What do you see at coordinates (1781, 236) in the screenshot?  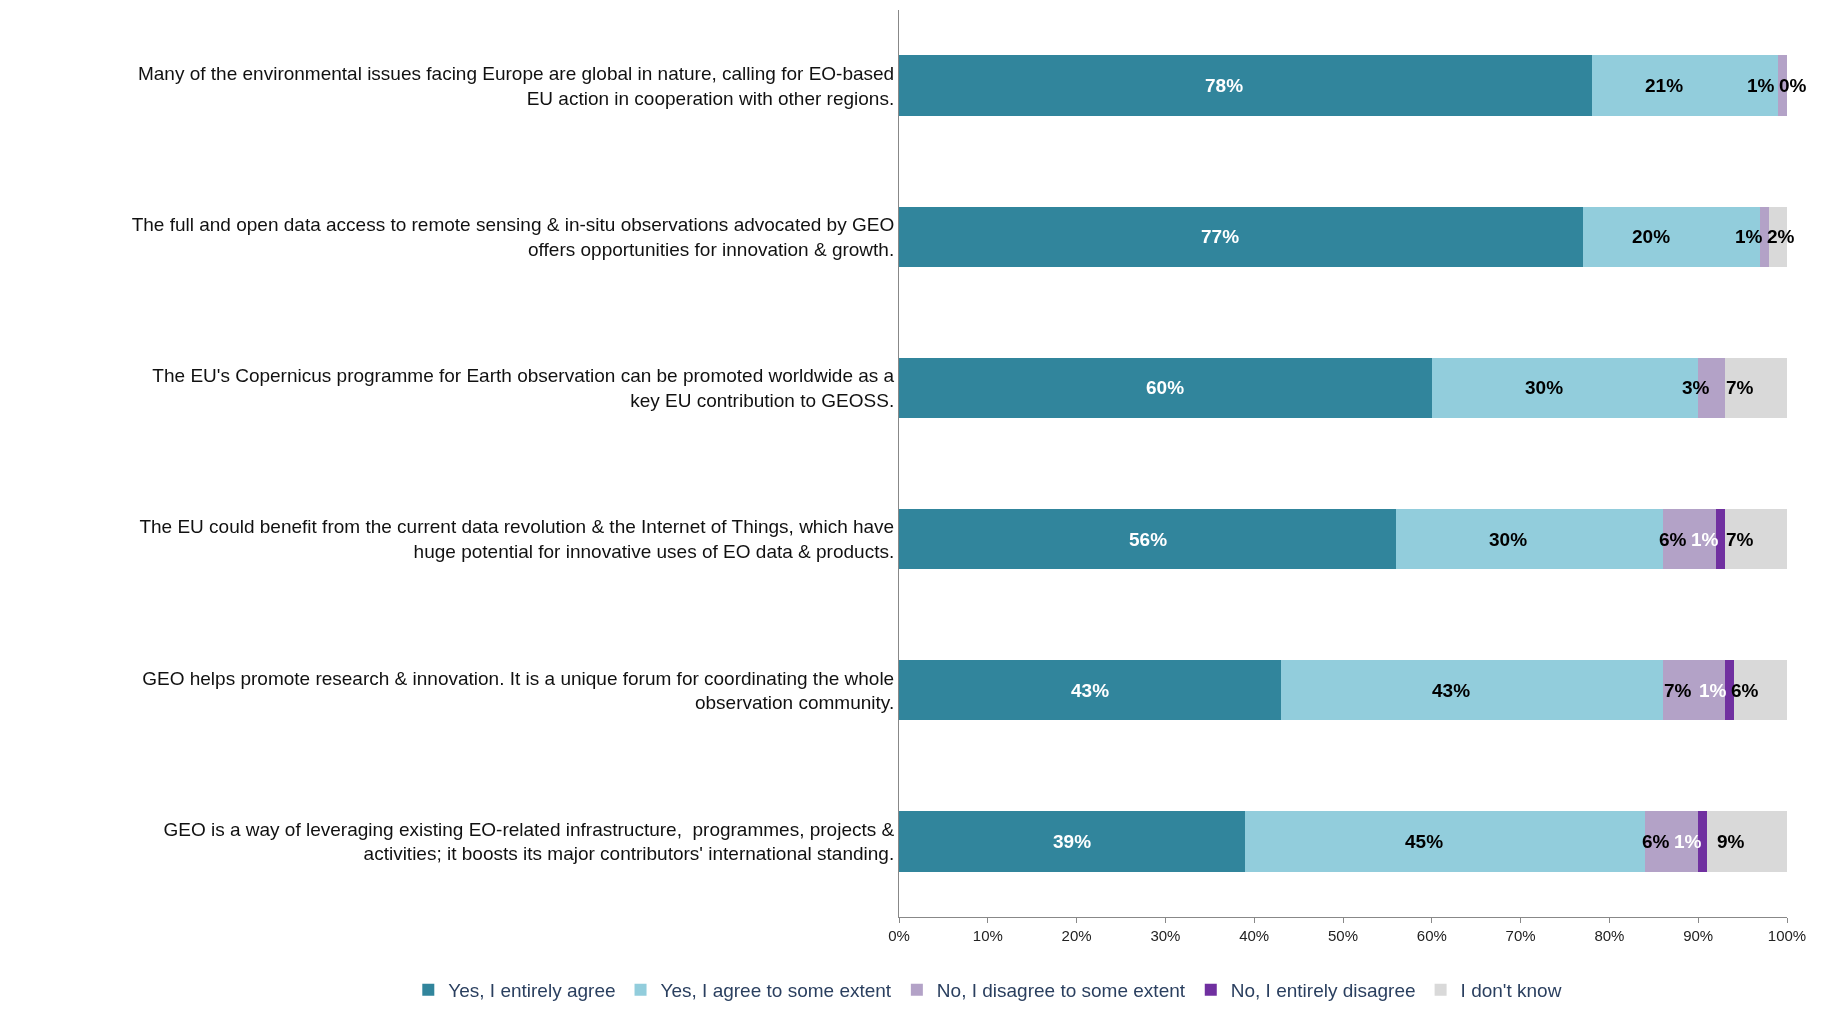 I see `data-label: 2%` at bounding box center [1781, 236].